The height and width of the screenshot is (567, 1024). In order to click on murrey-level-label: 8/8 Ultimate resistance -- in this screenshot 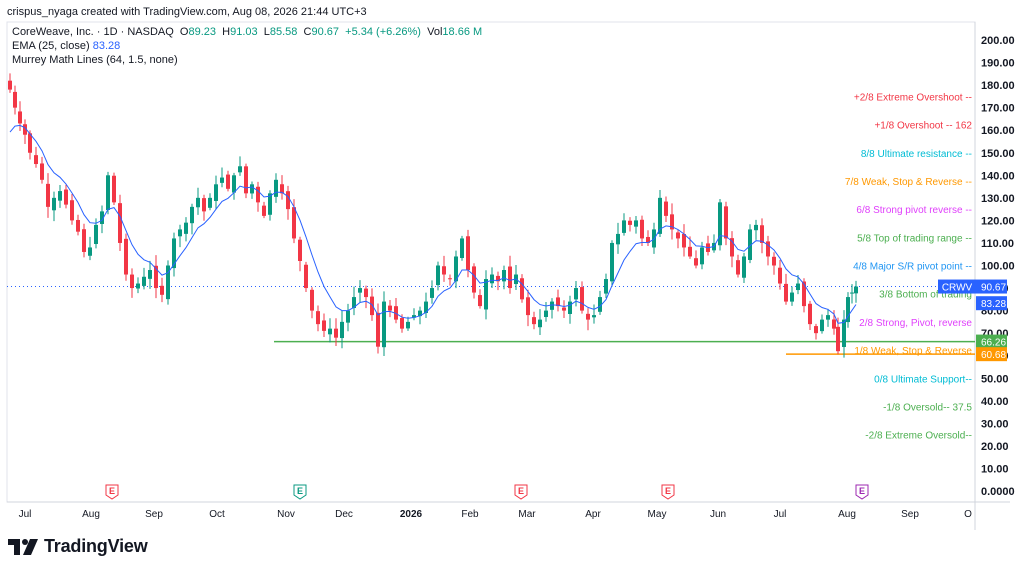, I will do `click(916, 154)`.